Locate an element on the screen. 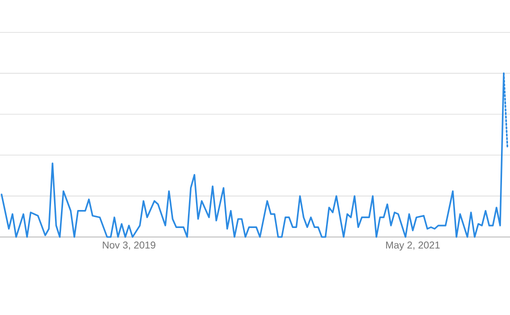 Image resolution: width=510 pixels, height=315 pixels. x-tick-label: Nov 3, 2019 is located at coordinates (129, 246).